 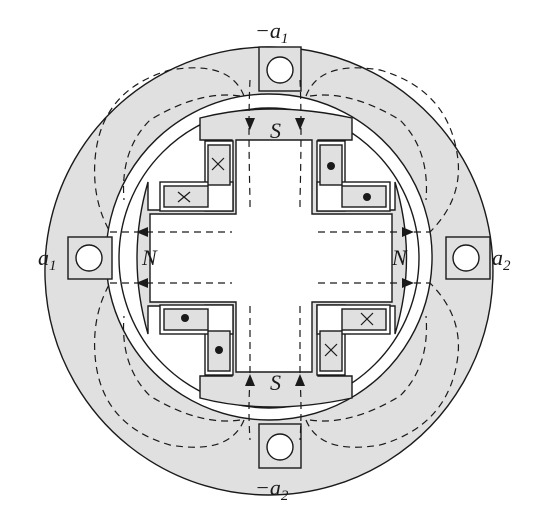 I want to click on conductor-dot-top-right-b, so click(x=367, y=197).